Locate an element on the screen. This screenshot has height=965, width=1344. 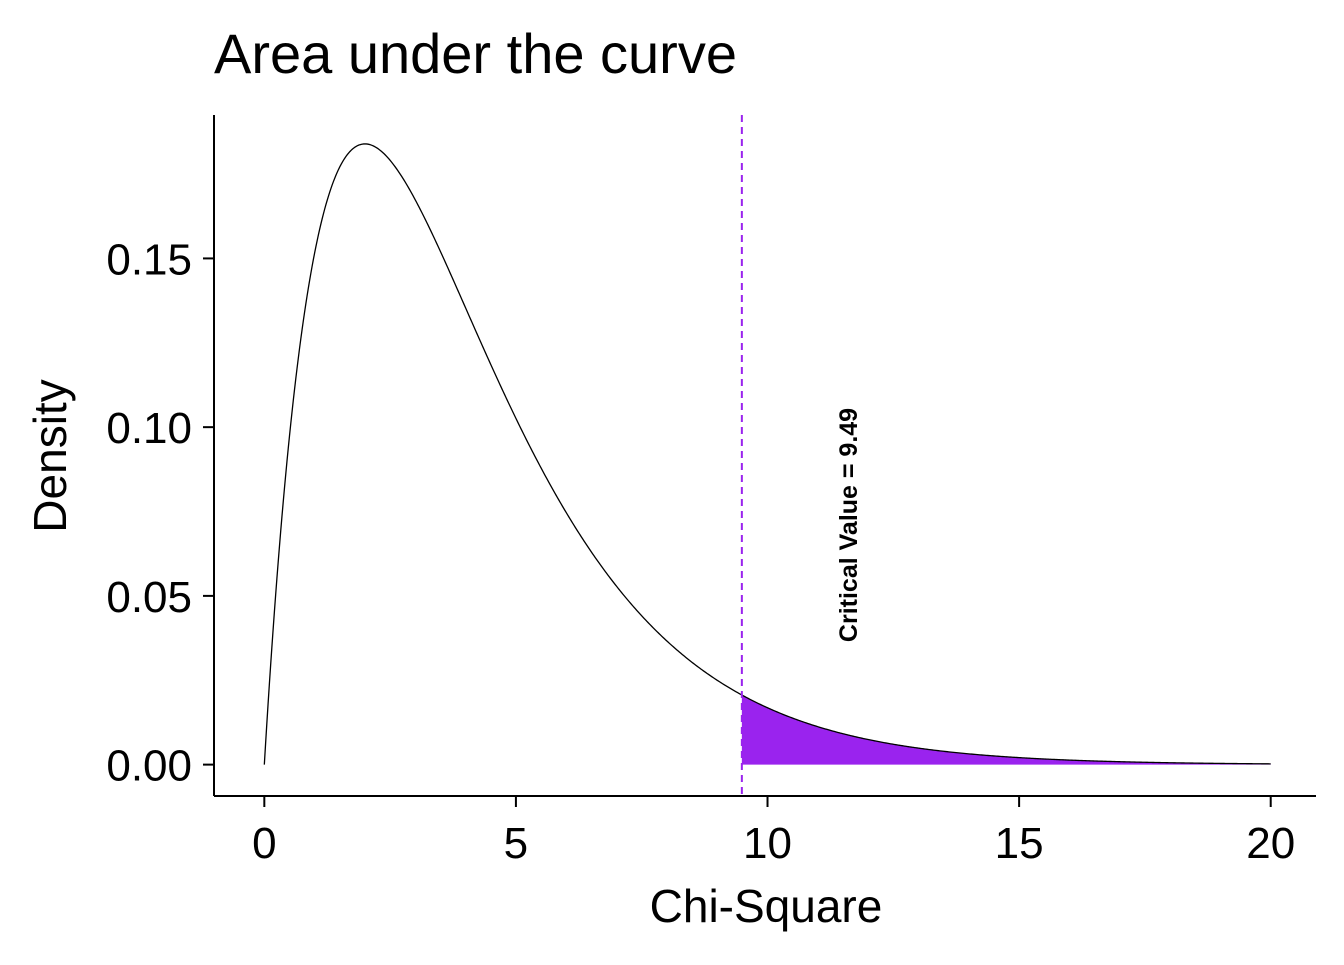
y-tick-label: 0.05 is located at coordinates (149, 597).